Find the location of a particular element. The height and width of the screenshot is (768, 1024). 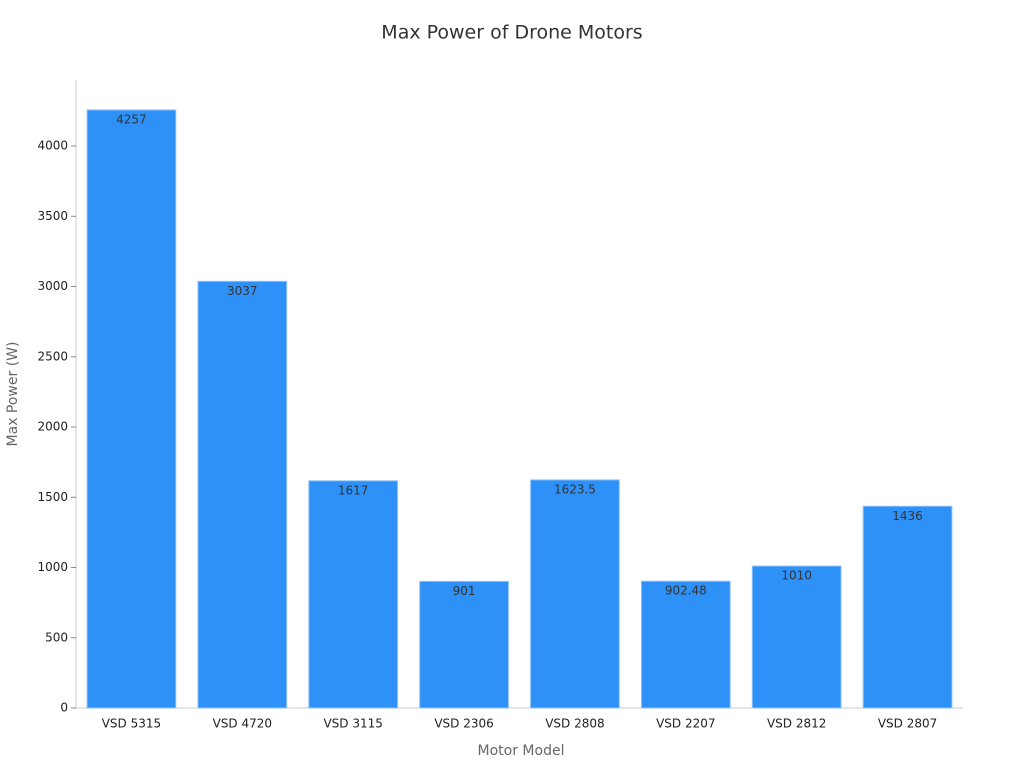

y-tick-label: 3000 is located at coordinates (52, 286).